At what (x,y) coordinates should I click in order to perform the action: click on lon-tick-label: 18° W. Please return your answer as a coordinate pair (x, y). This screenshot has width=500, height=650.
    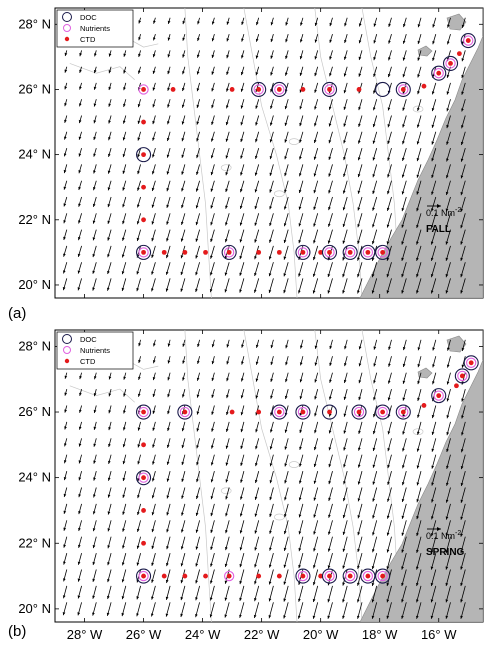
    Looking at the image, I should click on (380, 634).